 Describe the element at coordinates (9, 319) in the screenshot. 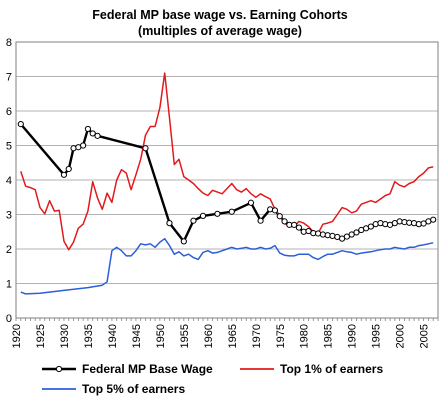

I see `y-tick-label: 0` at that location.